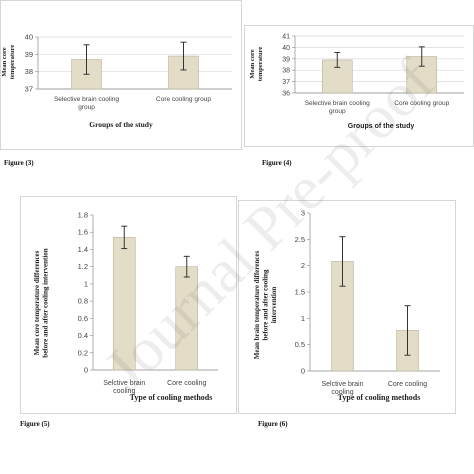 The width and height of the screenshot is (474, 474). I want to click on y-tick-label: 3, so click(303, 213).